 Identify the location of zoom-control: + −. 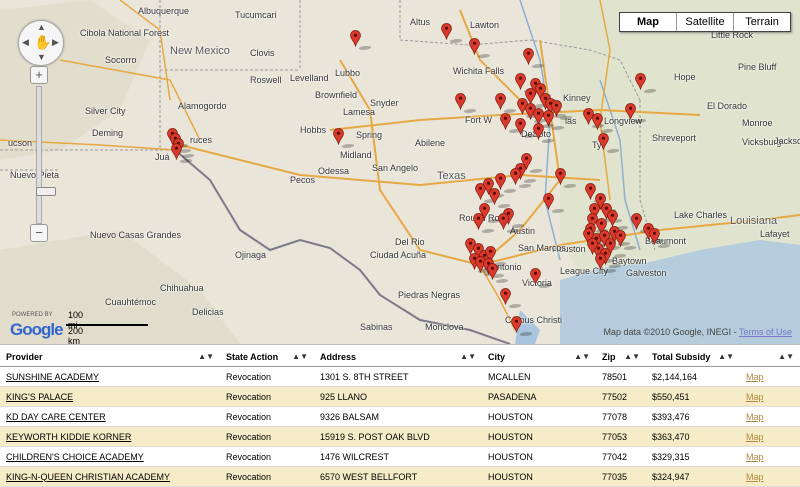
(43, 154).